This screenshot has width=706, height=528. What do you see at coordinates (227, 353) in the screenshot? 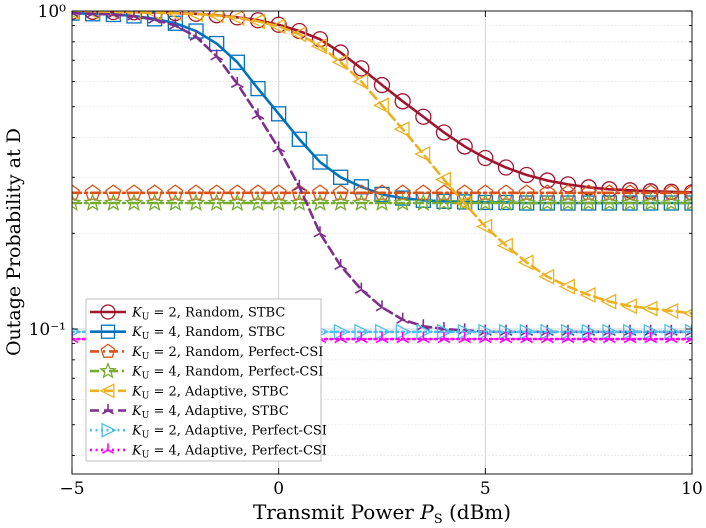
I see `legend-label: KU = 2, Random, Perfect-CSI` at bounding box center [227, 353].